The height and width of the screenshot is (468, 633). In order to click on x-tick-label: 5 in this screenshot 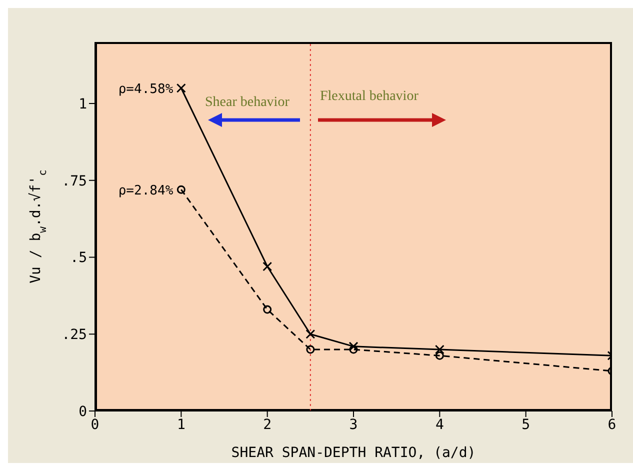, I will do `click(526, 424)`.